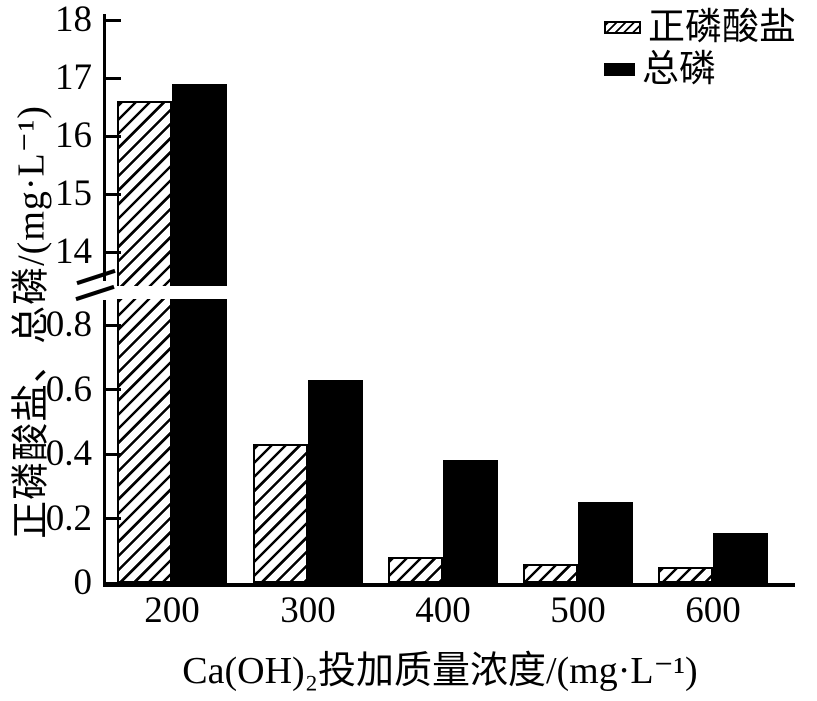  What do you see at coordinates (73, 77) in the screenshot?
I see `y-tick-label: 17` at bounding box center [73, 77].